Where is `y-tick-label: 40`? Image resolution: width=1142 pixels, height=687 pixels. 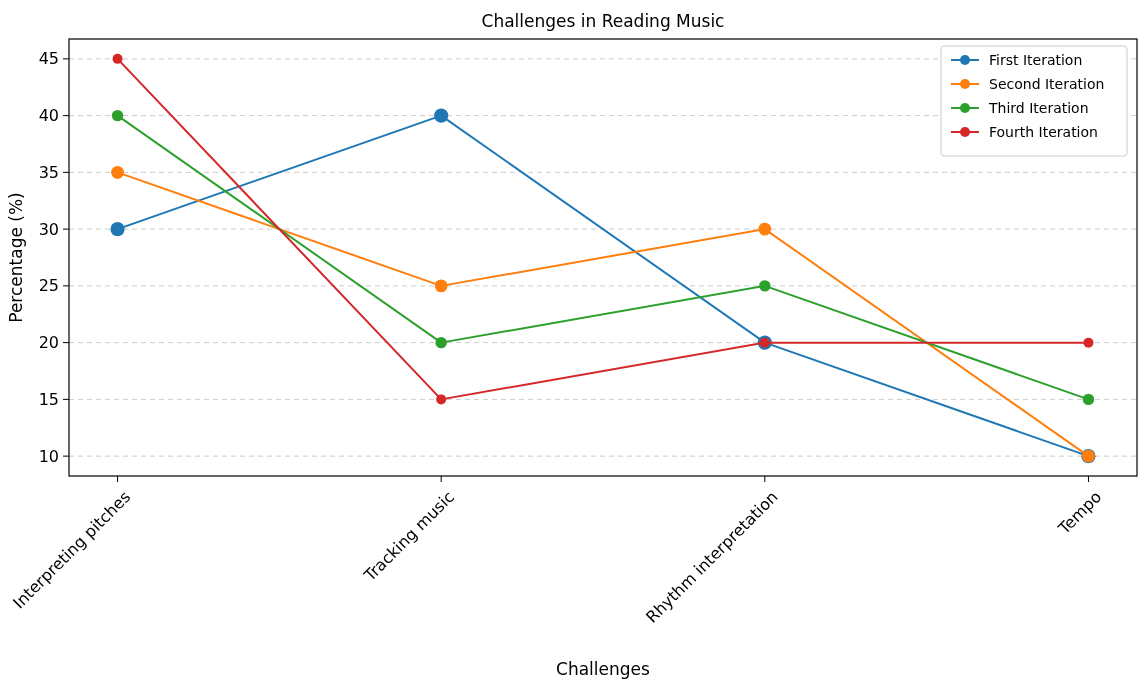 y-tick-label: 40 is located at coordinates (48, 116).